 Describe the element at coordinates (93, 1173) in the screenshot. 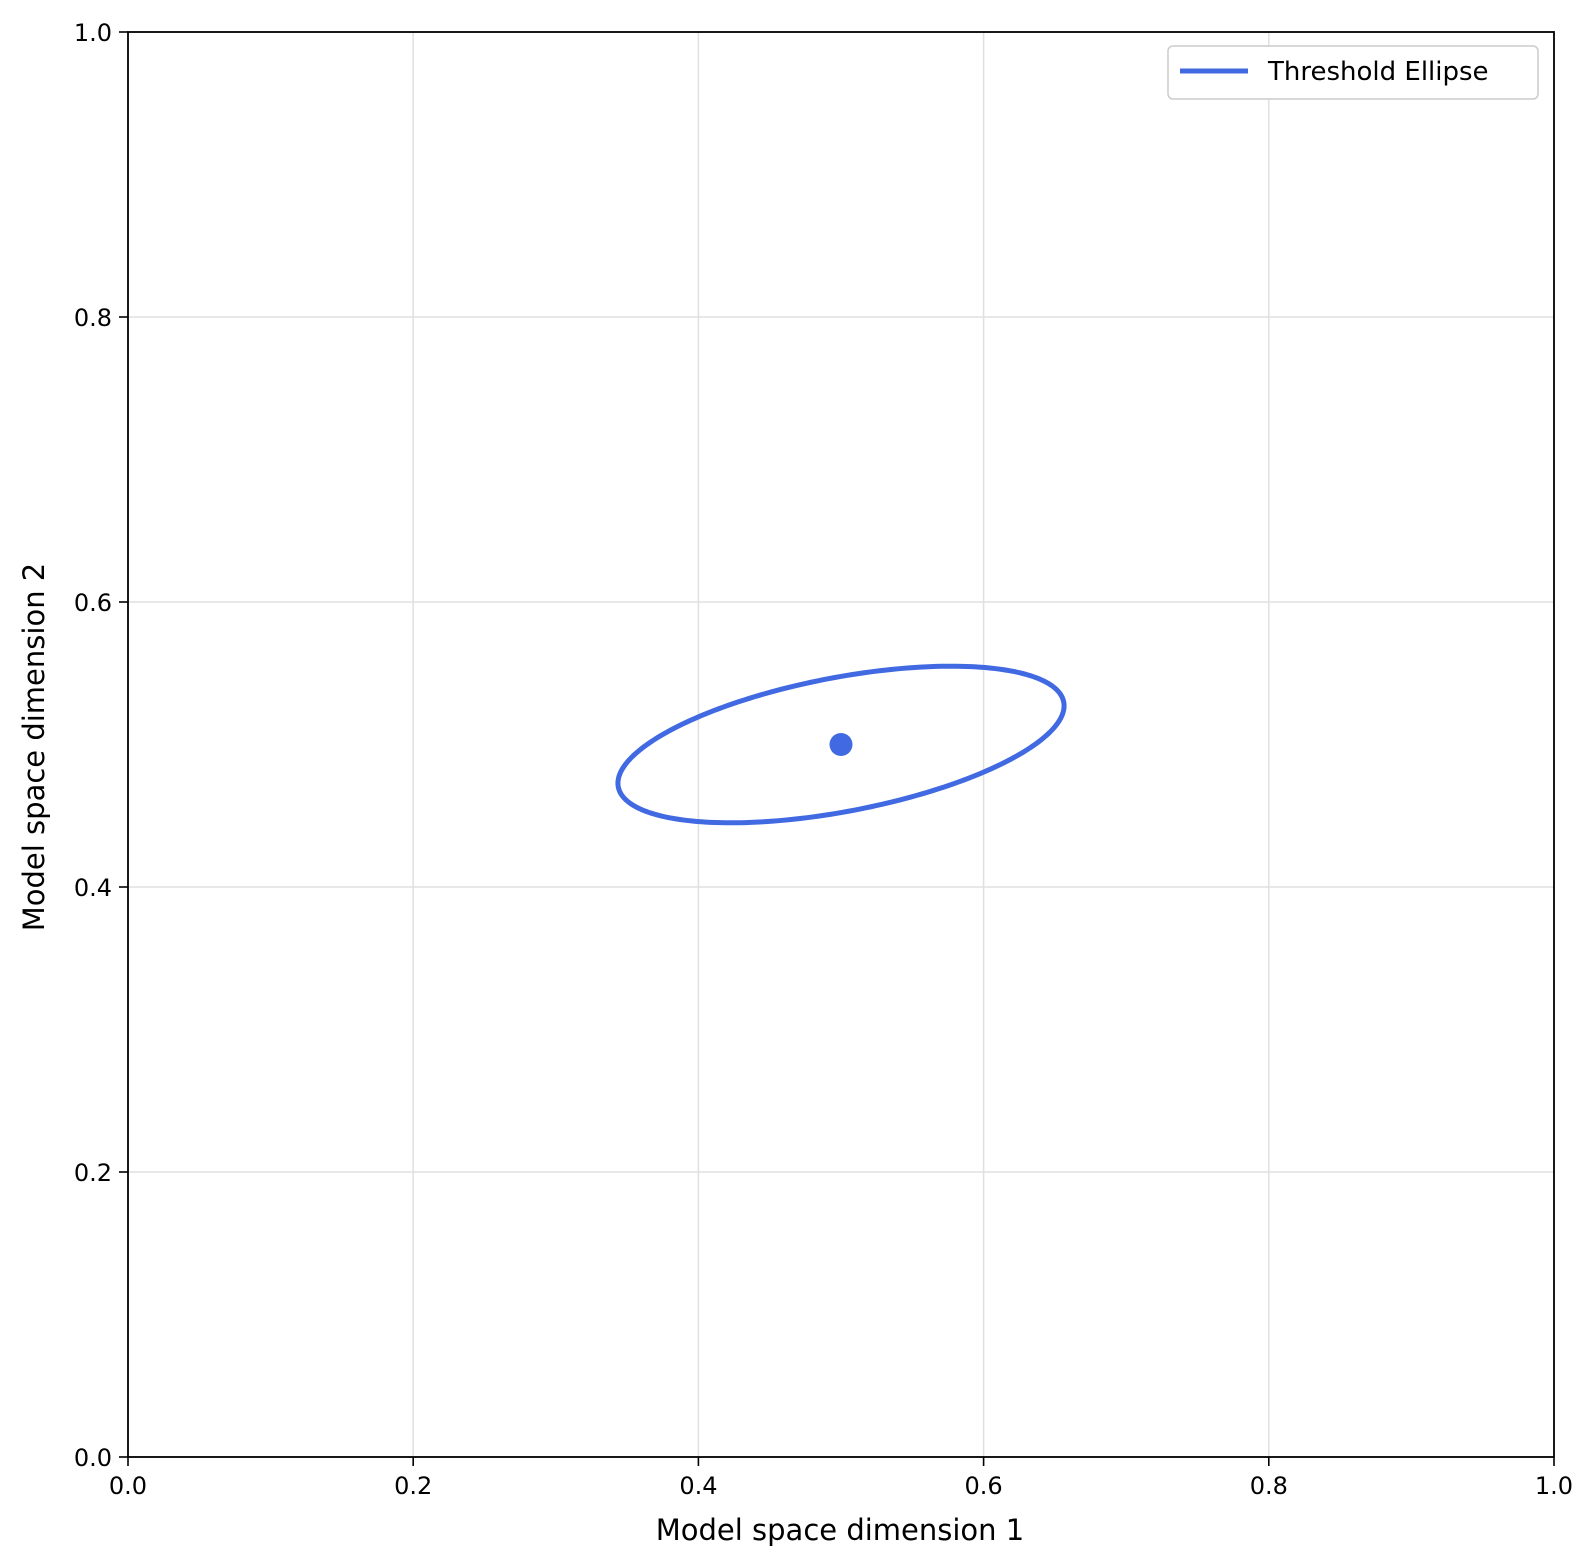

I see `y-tick-label: 0.2` at that location.